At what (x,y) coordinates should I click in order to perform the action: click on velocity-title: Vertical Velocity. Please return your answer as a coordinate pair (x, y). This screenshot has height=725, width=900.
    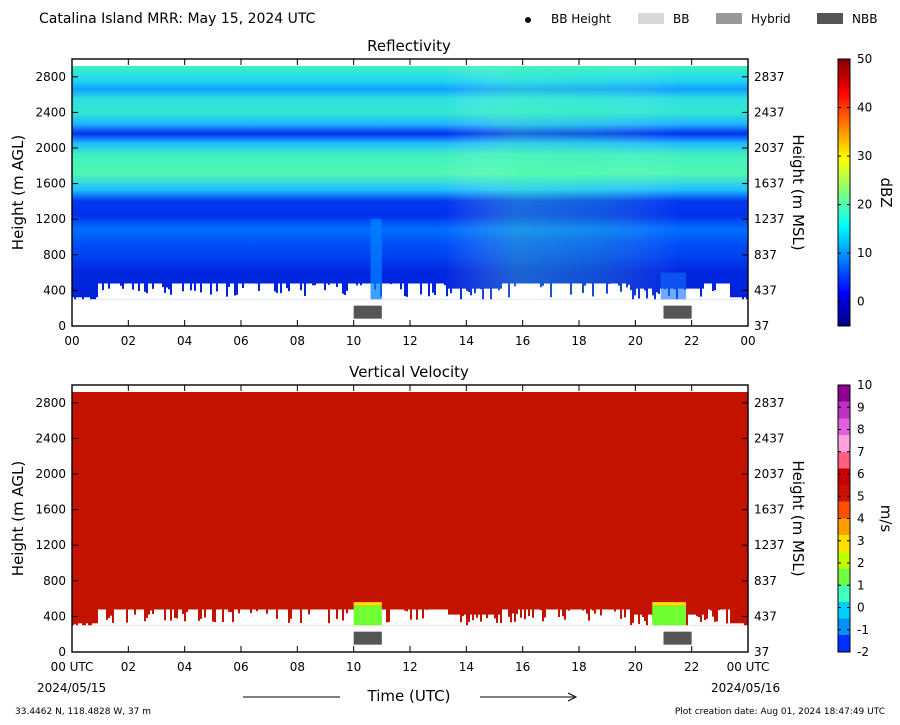
    Looking at the image, I should click on (409, 372).